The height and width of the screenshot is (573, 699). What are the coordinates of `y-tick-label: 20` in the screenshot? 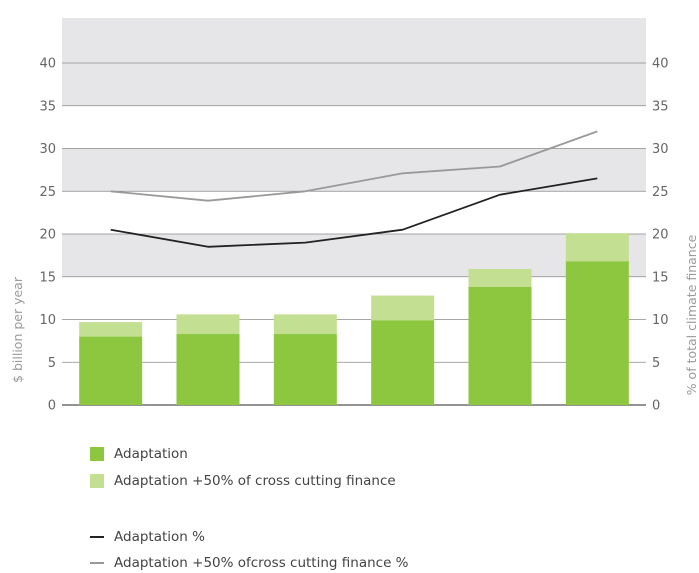 It's located at (47, 235).